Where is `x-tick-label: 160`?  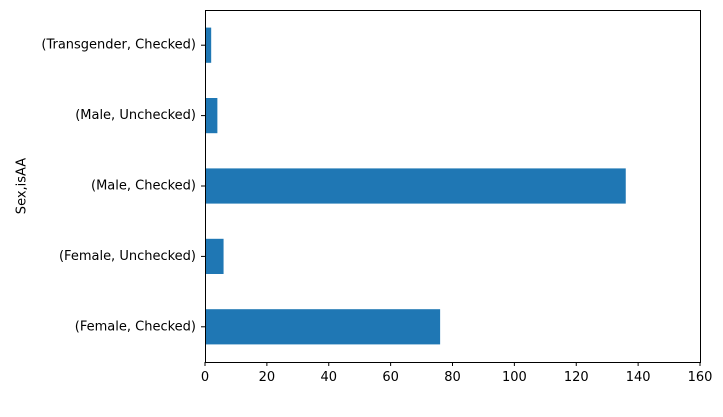
x-tick-label: 160 is located at coordinates (700, 377).